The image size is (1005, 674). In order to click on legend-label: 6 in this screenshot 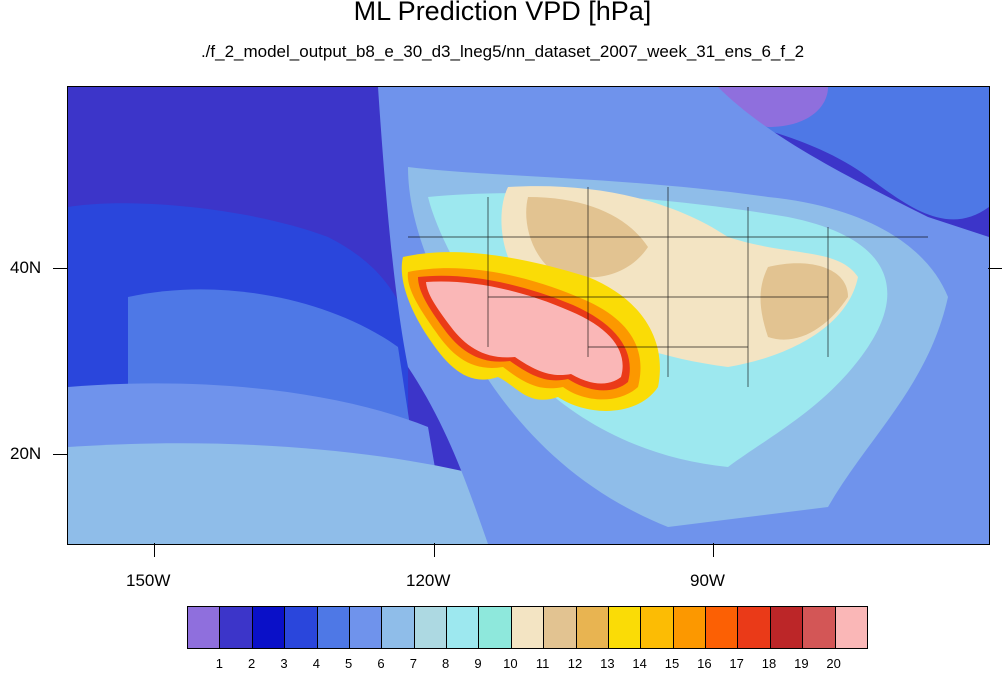, I will do `click(381, 663)`.